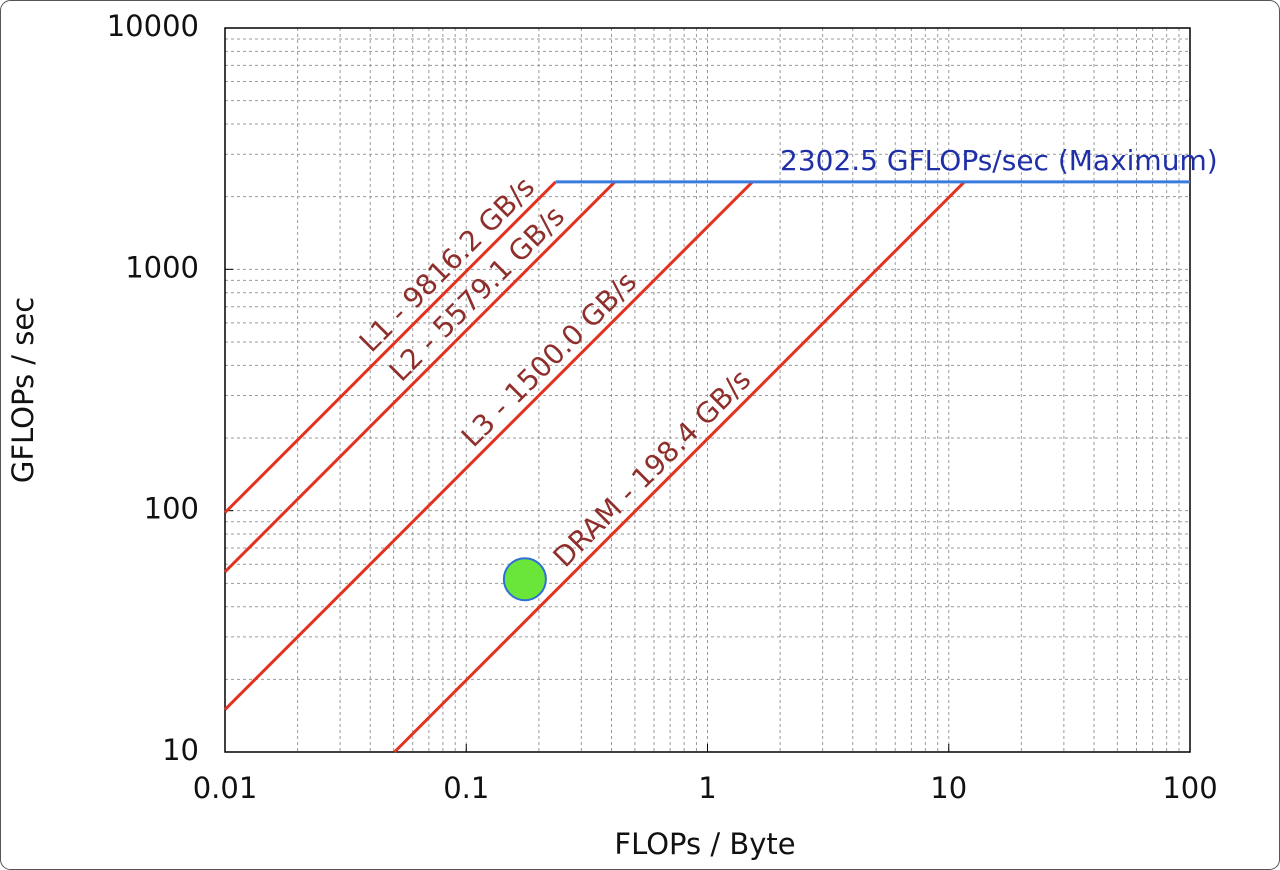 The width and height of the screenshot is (1280, 870). Describe the element at coordinates (23, 390) in the screenshot. I see `y-axis-label: GFLOPs / sec` at that location.